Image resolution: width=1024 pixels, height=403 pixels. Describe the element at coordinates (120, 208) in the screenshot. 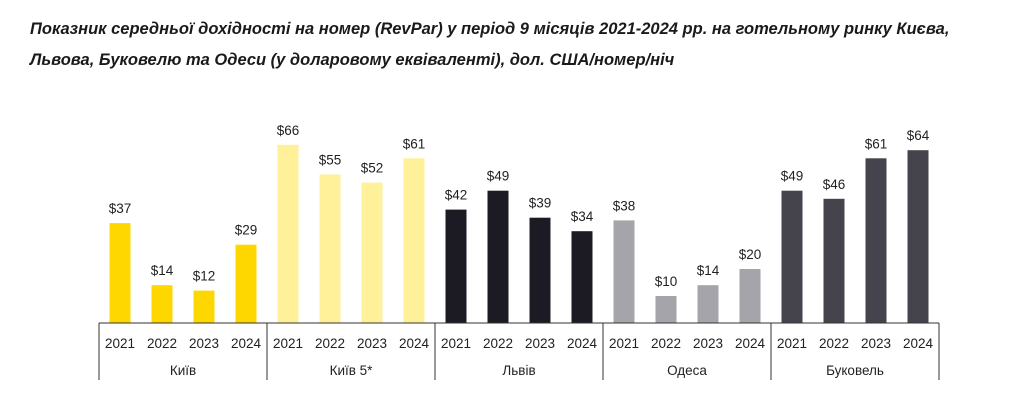

I see `value-label-kyiv-2021: $37` at that location.